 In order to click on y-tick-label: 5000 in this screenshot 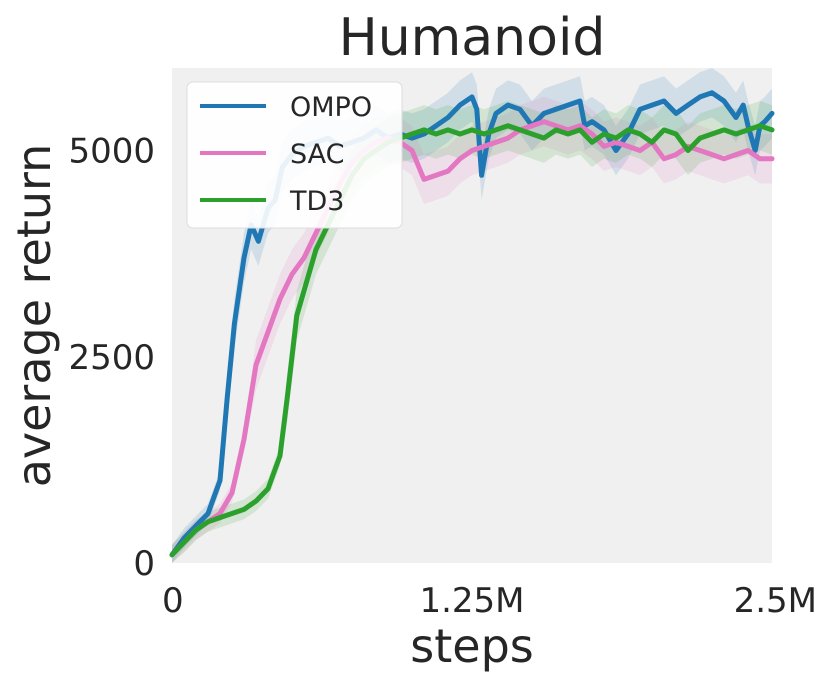, I will do `click(111, 152)`.